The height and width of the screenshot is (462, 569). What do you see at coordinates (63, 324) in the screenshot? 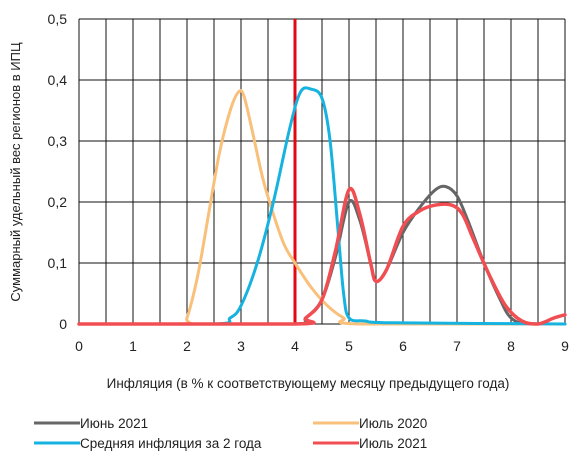
I see `y-tick-label-0: 0` at bounding box center [63, 324].